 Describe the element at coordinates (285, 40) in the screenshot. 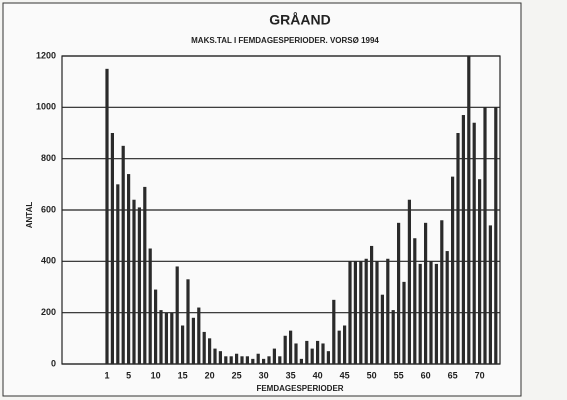

I see `chart-subtitle: MAKS.TAL I FEMDAGESPERIODER. VORSØ 1994` at that location.